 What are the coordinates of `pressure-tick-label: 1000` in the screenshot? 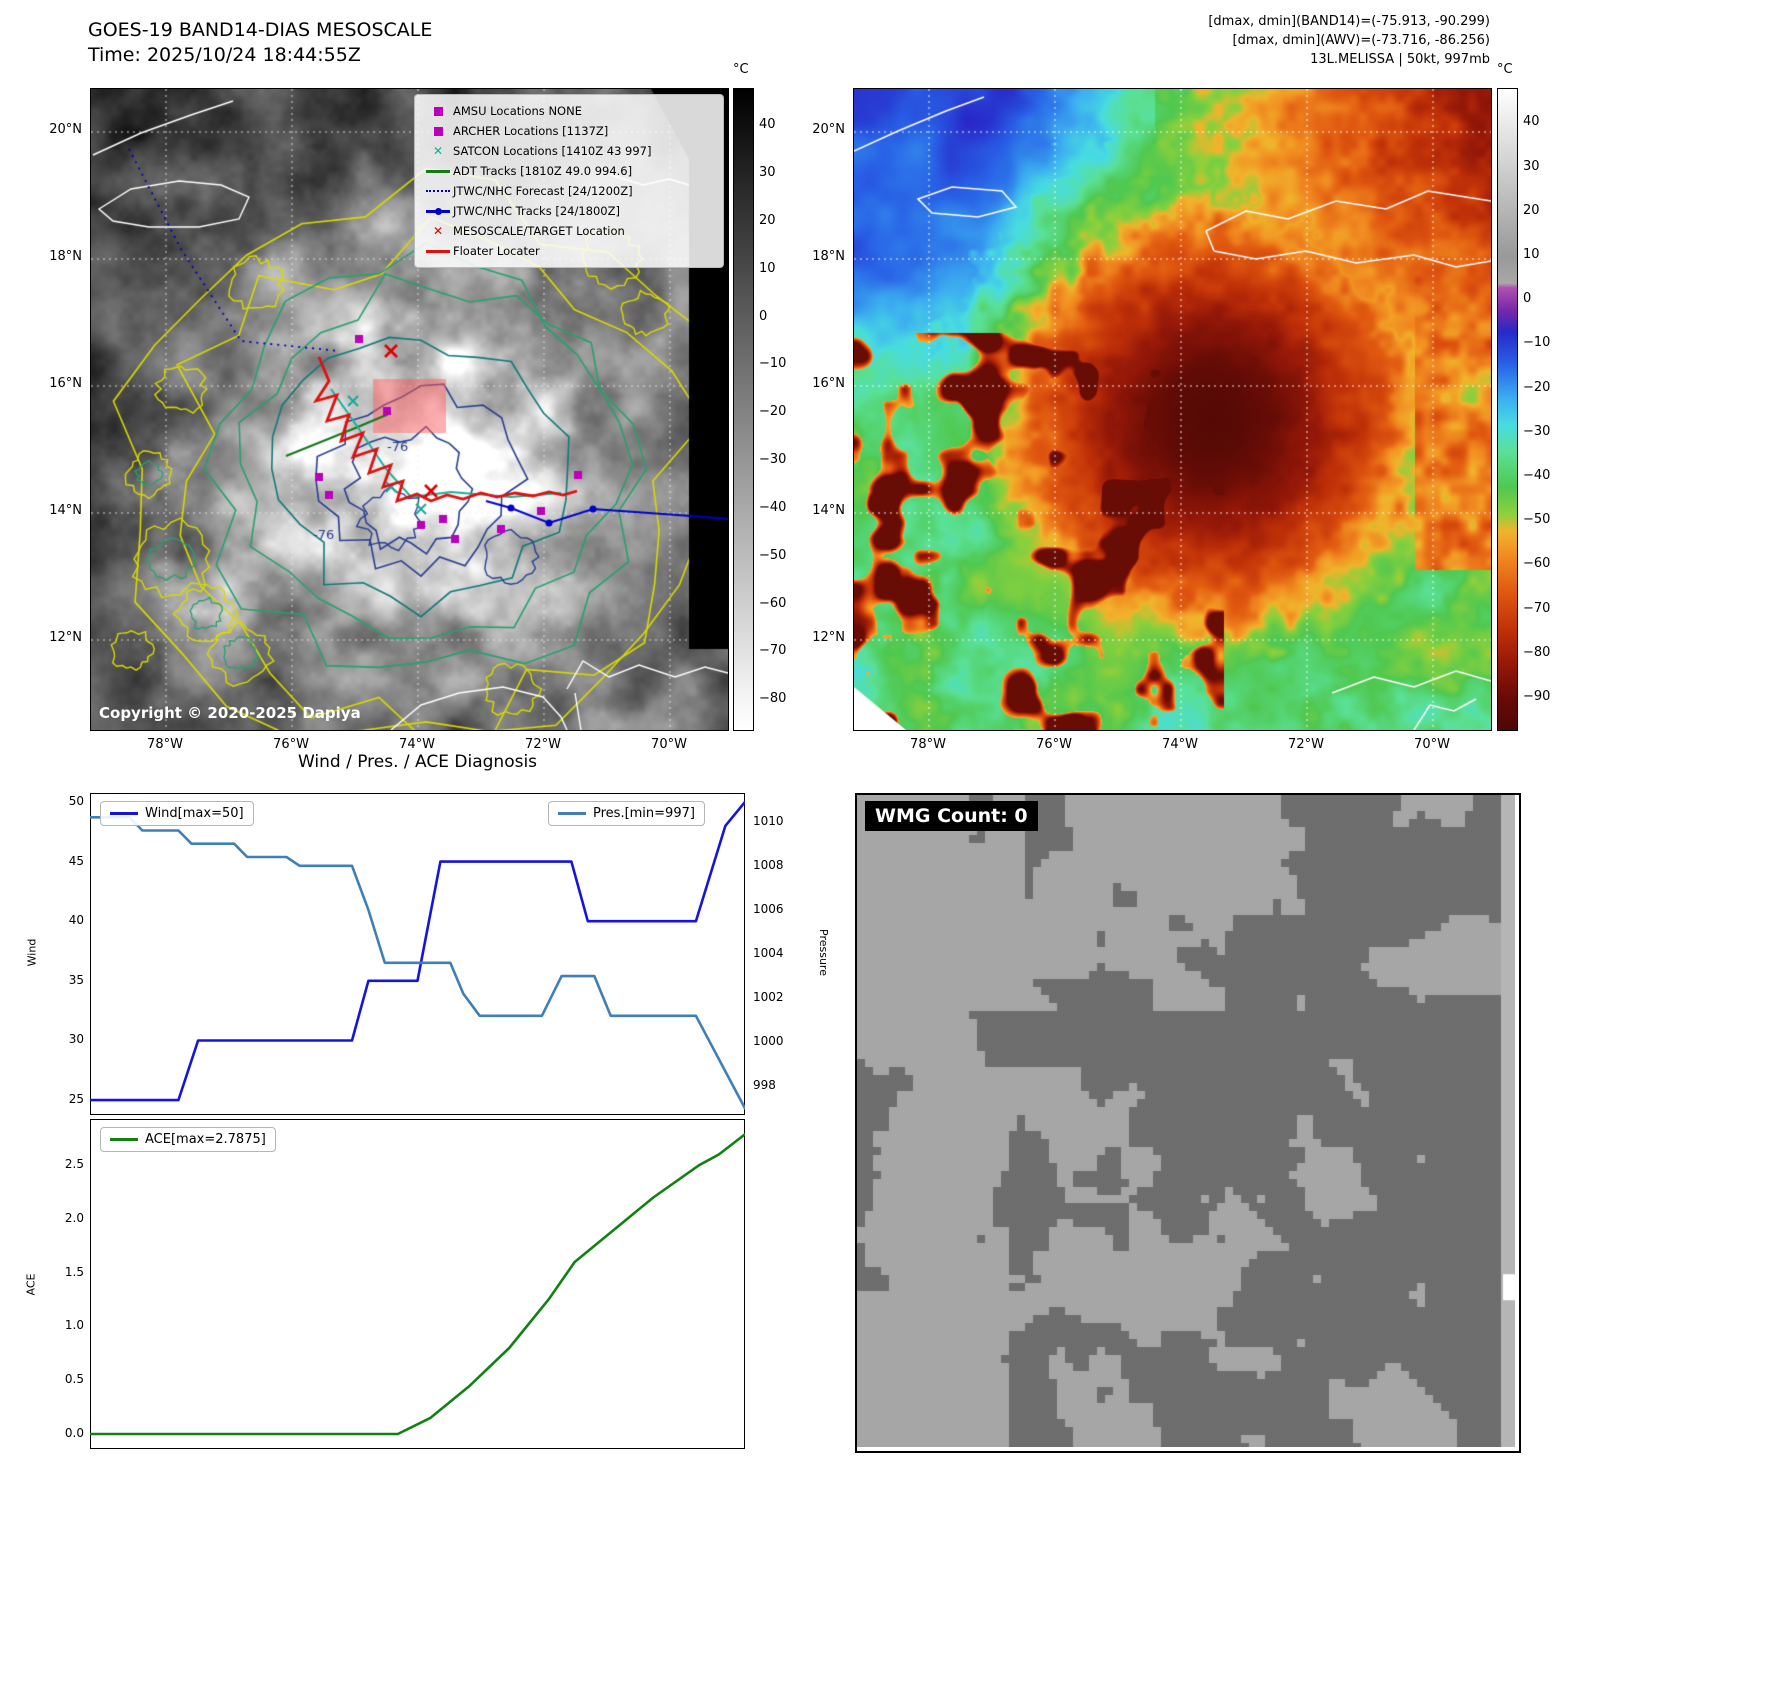 It's located at (768, 1041).